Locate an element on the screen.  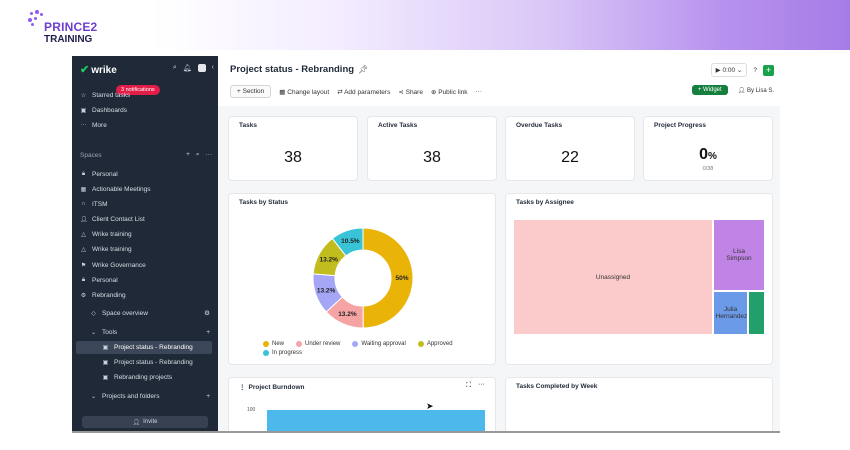
add-space-icon: + is located at coordinates (188, 154).